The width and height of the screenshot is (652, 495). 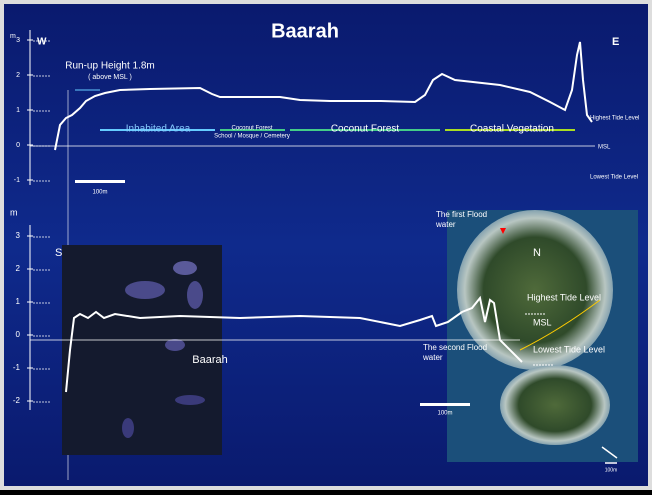 I want to click on flood-text: The second Flood water, so click(x=455, y=352).